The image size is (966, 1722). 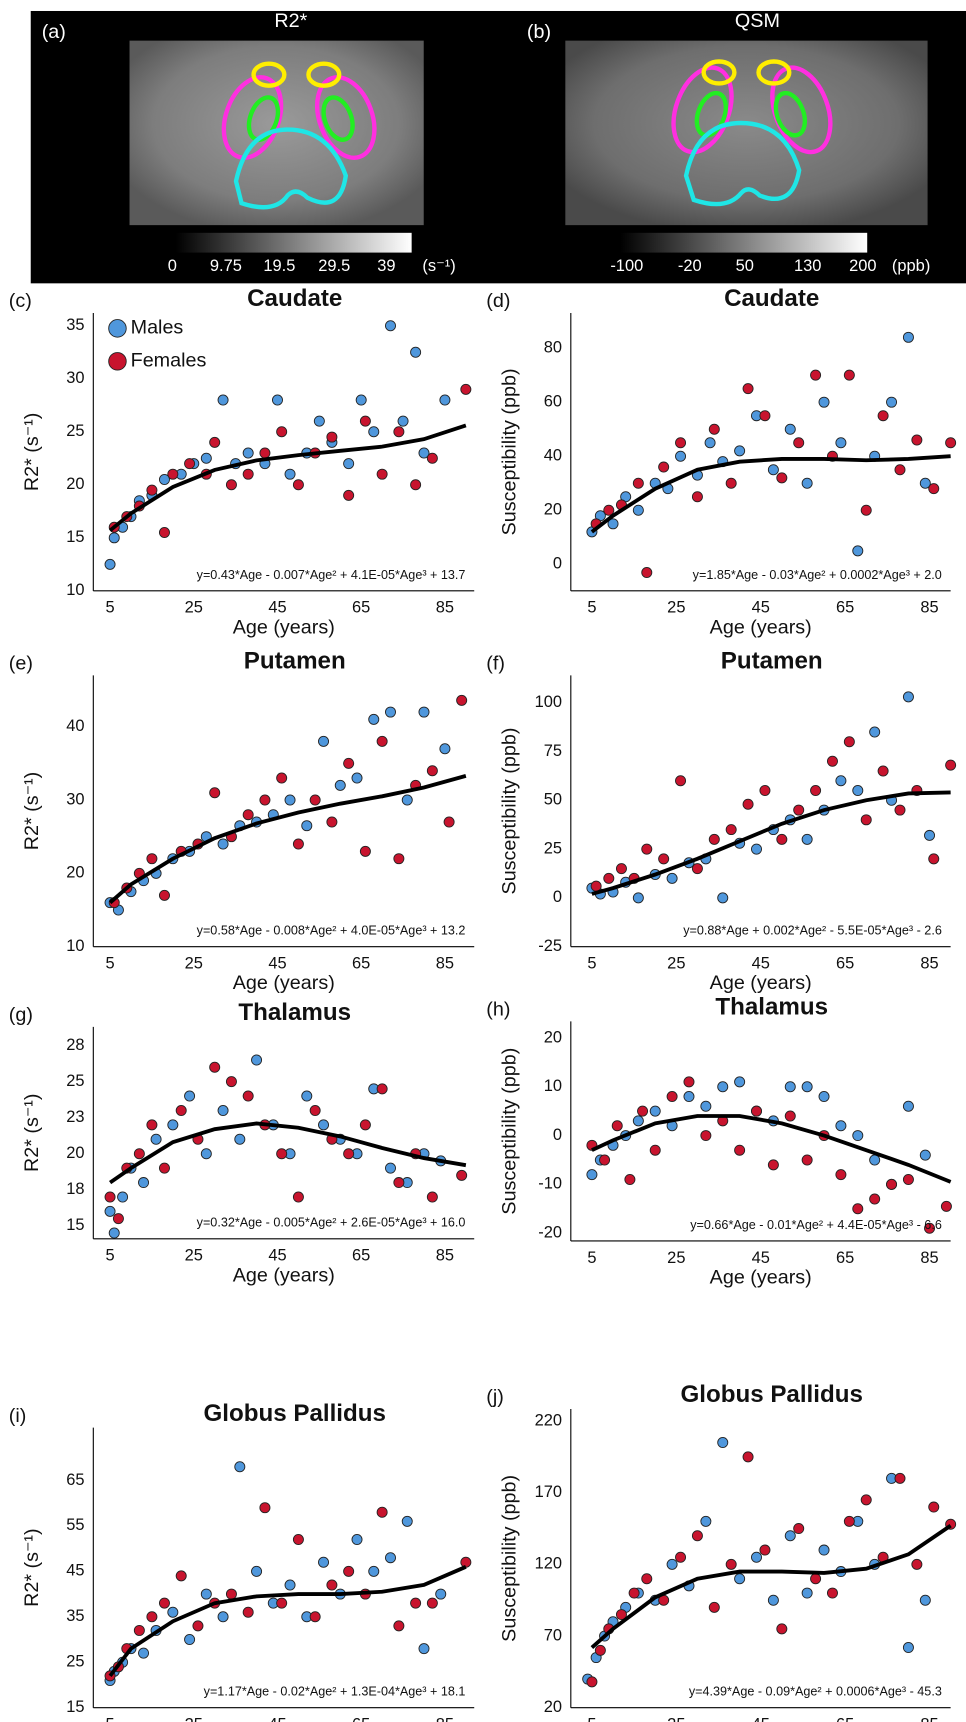 What do you see at coordinates (929, 1258) in the screenshot?
I see `x-tick-label: 85` at bounding box center [929, 1258].